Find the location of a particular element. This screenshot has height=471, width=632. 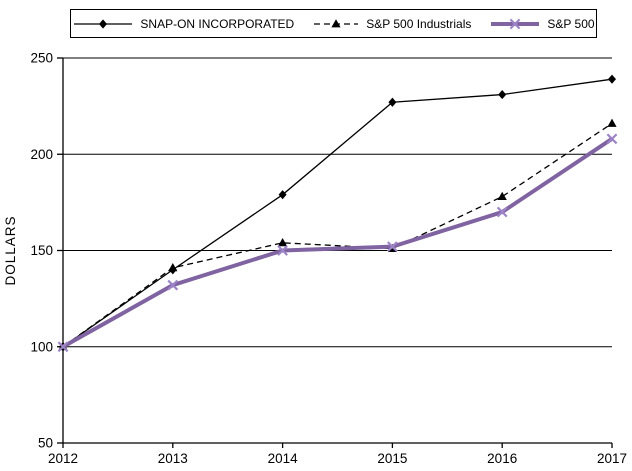

y-tick-label-50: 50 is located at coordinates (45, 443).